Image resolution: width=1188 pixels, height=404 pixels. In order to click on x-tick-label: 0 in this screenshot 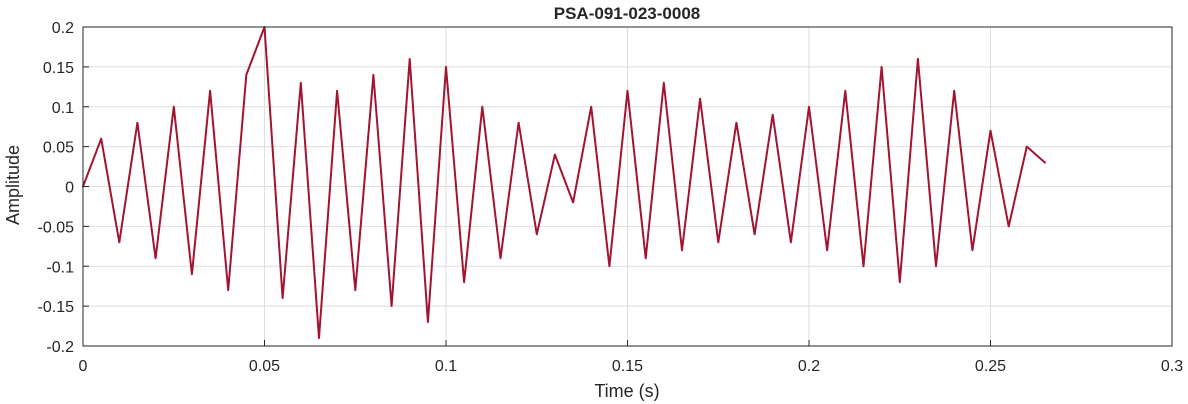, I will do `click(83, 366)`.